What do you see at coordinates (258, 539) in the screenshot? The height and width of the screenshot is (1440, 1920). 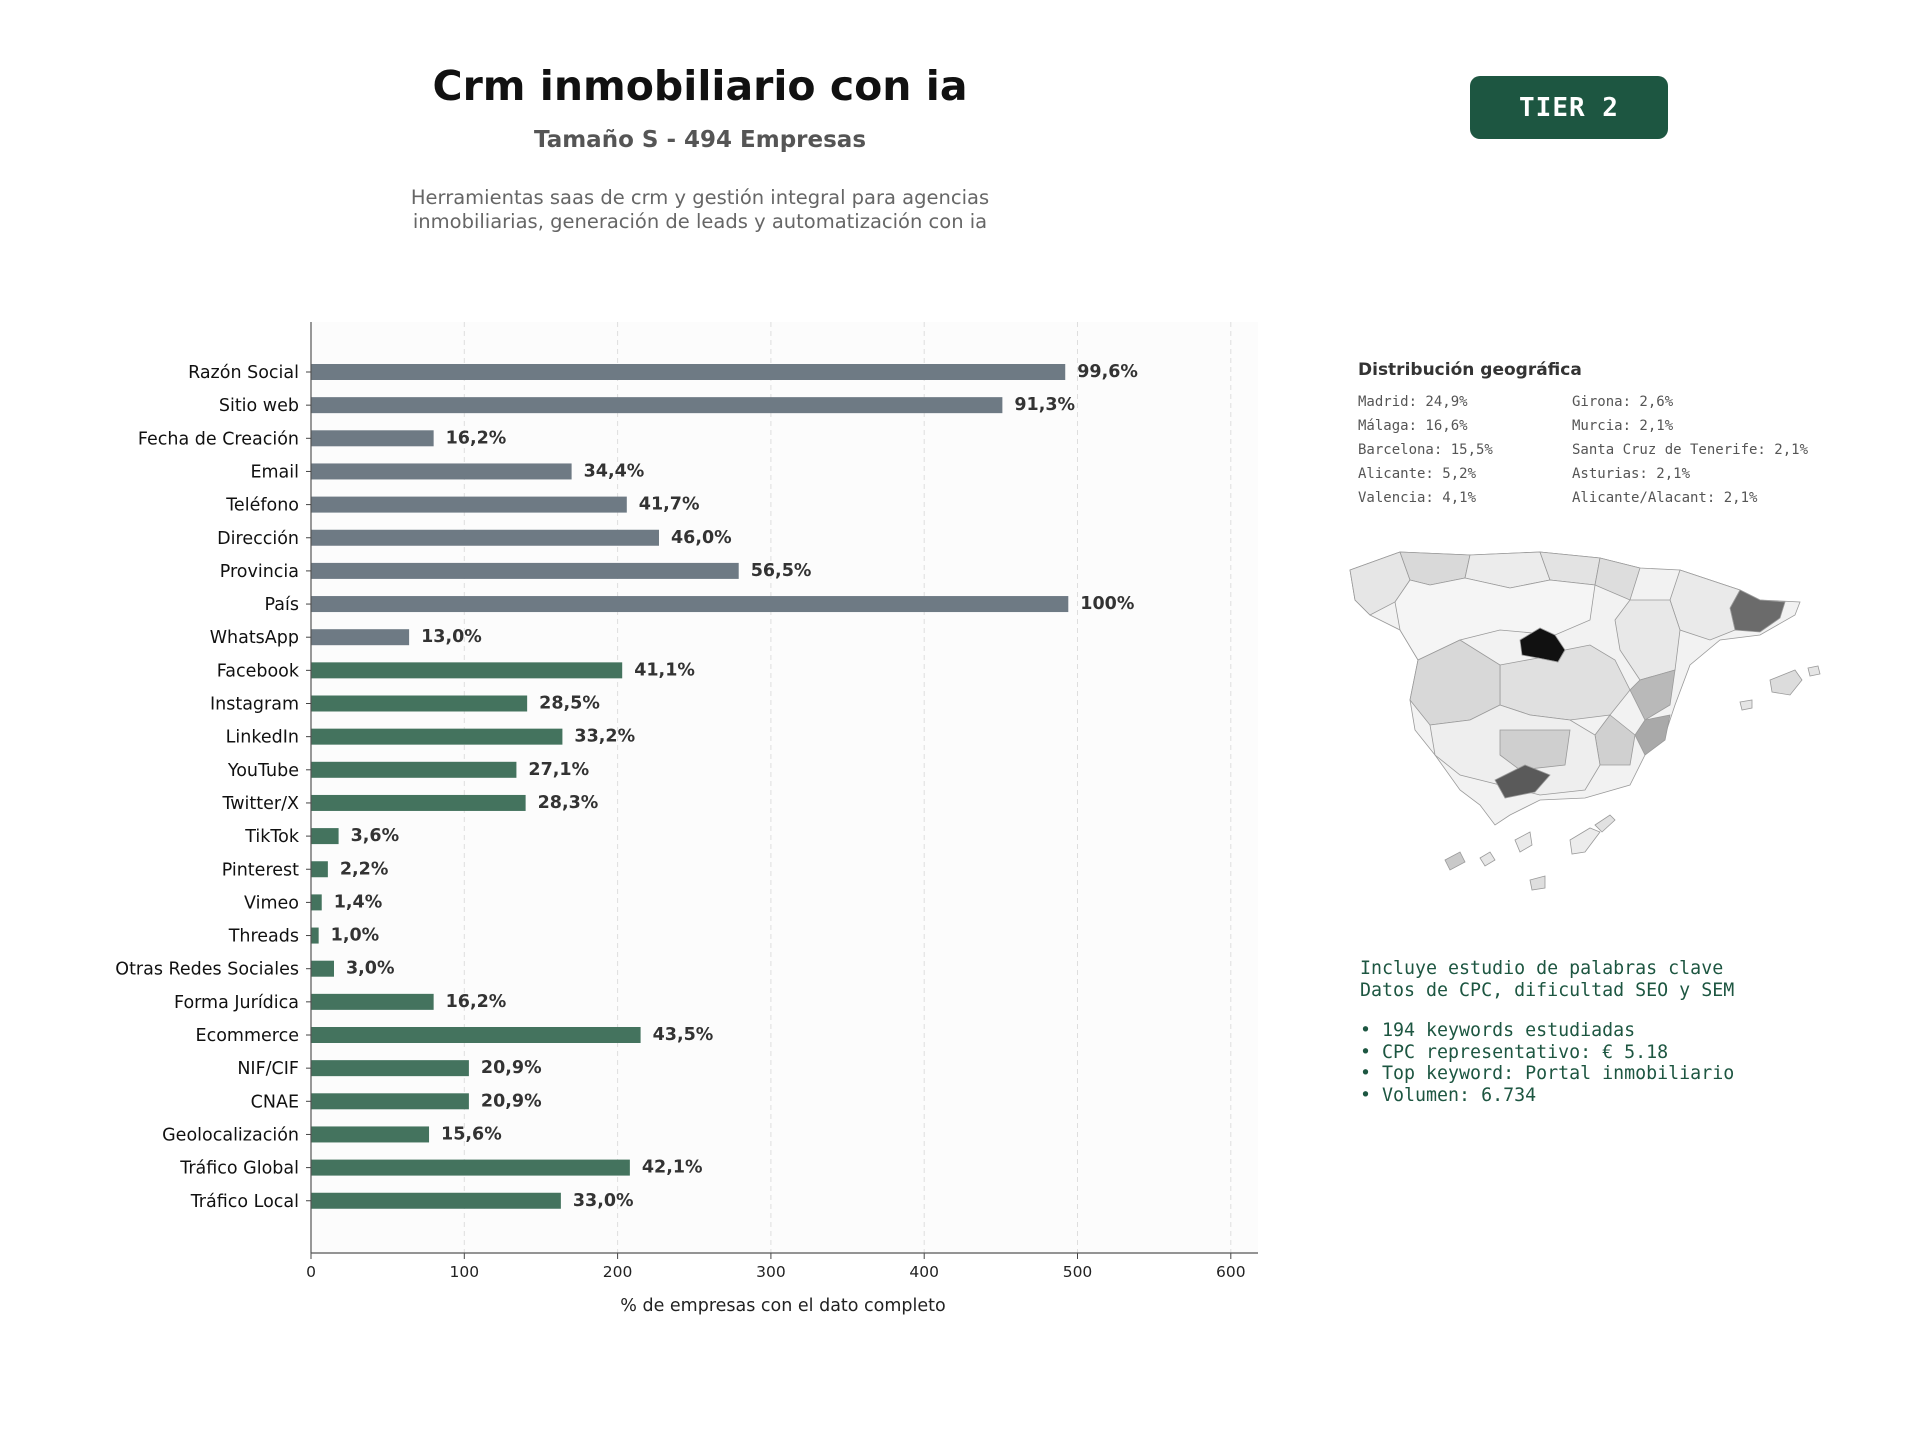 I see `category-label: Dirección` at bounding box center [258, 539].